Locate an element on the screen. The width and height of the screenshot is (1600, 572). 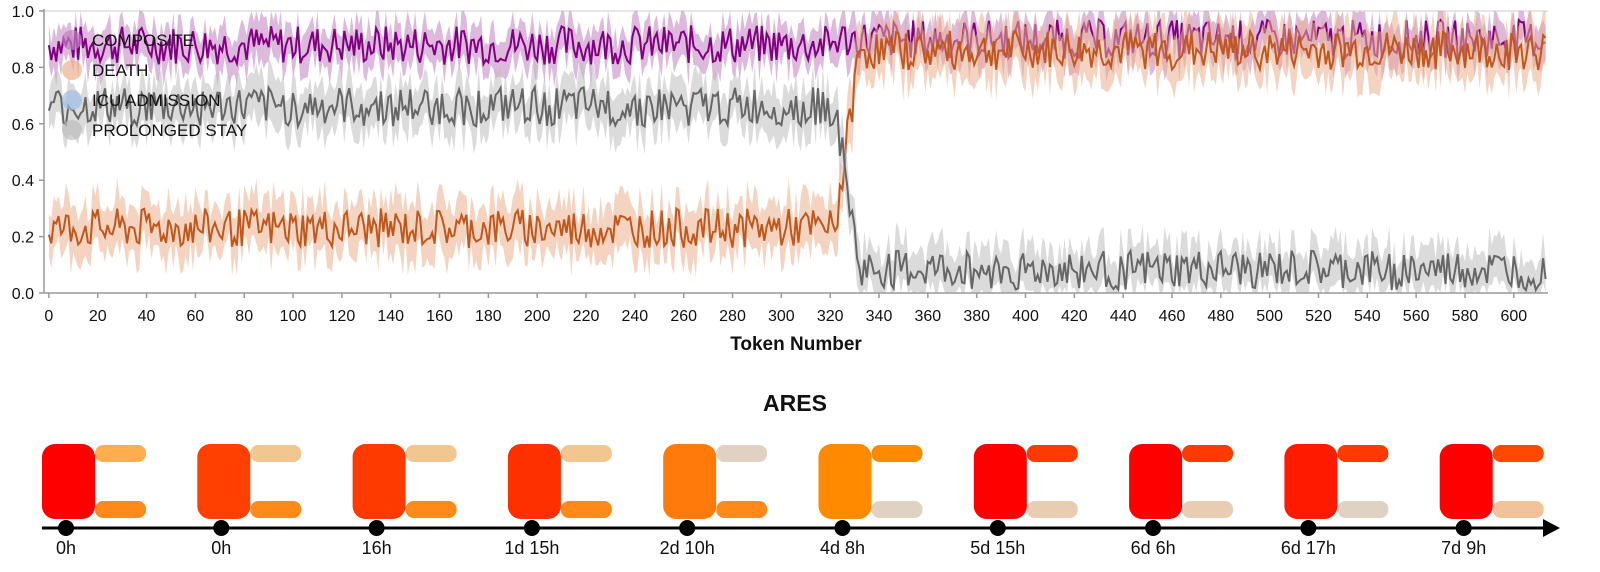
x-tick-label: 460 is located at coordinates (1172, 316).